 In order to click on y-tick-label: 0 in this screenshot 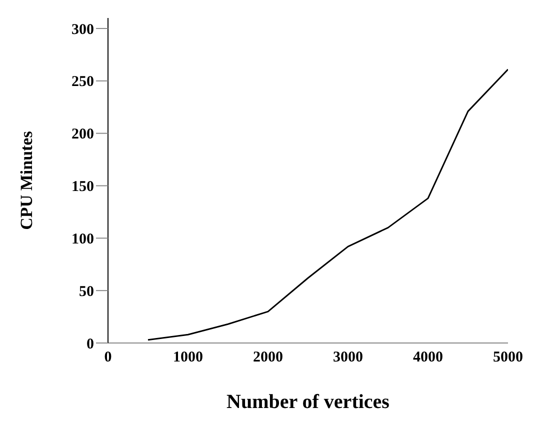, I will do `click(90, 344)`.